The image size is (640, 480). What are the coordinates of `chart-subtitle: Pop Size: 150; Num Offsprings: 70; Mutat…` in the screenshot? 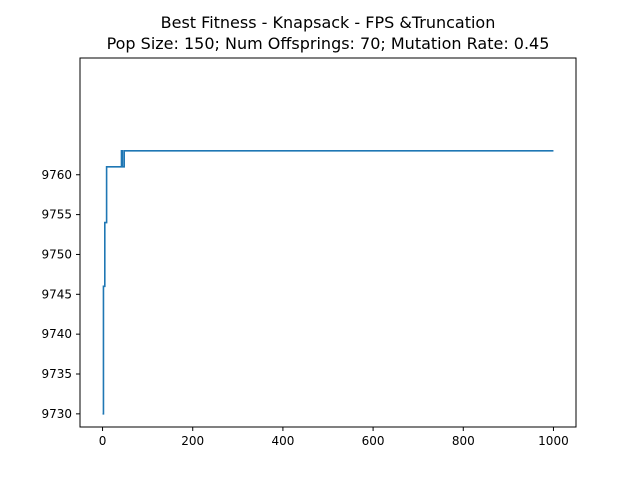 It's located at (328, 43).